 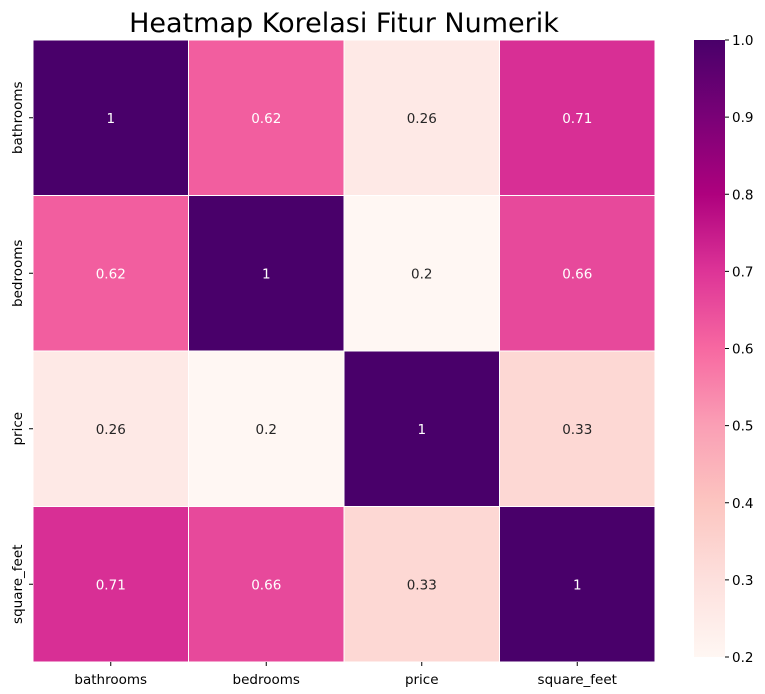 What do you see at coordinates (742, 581) in the screenshot?
I see `colorbar-tick-label: 0.3` at bounding box center [742, 581].